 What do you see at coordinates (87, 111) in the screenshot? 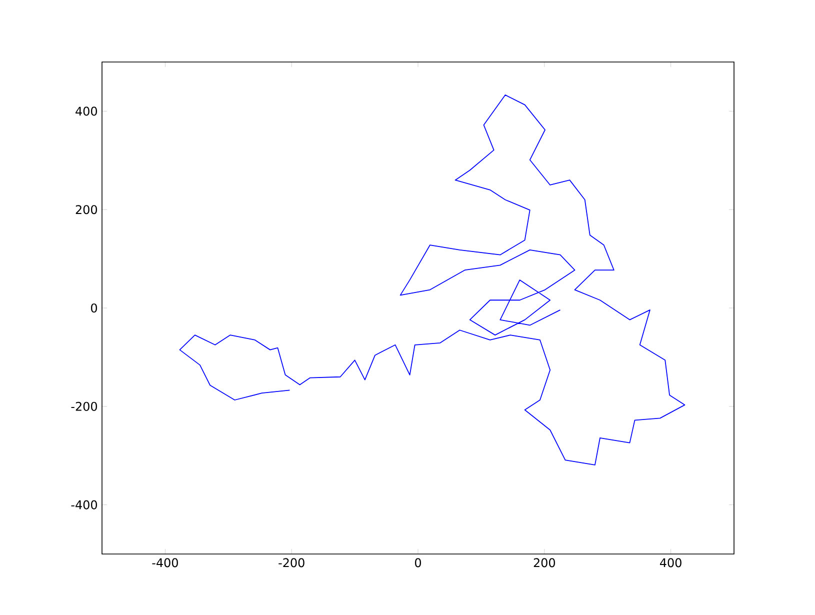
I see `y-tick-label: 400` at bounding box center [87, 111].